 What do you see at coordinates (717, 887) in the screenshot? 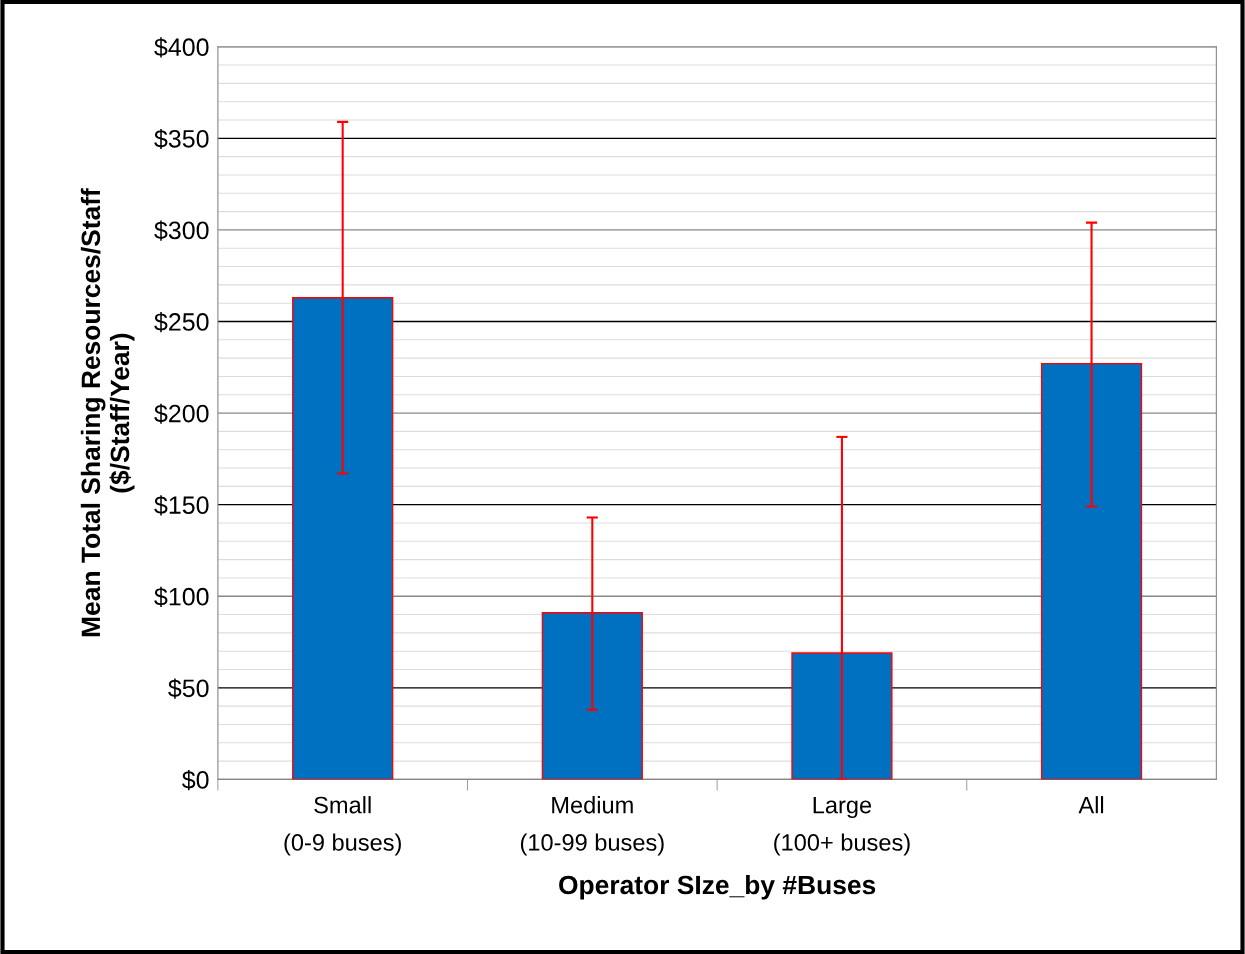
I see `x-axis-title: Operator SIze_by #Buses` at bounding box center [717, 887].